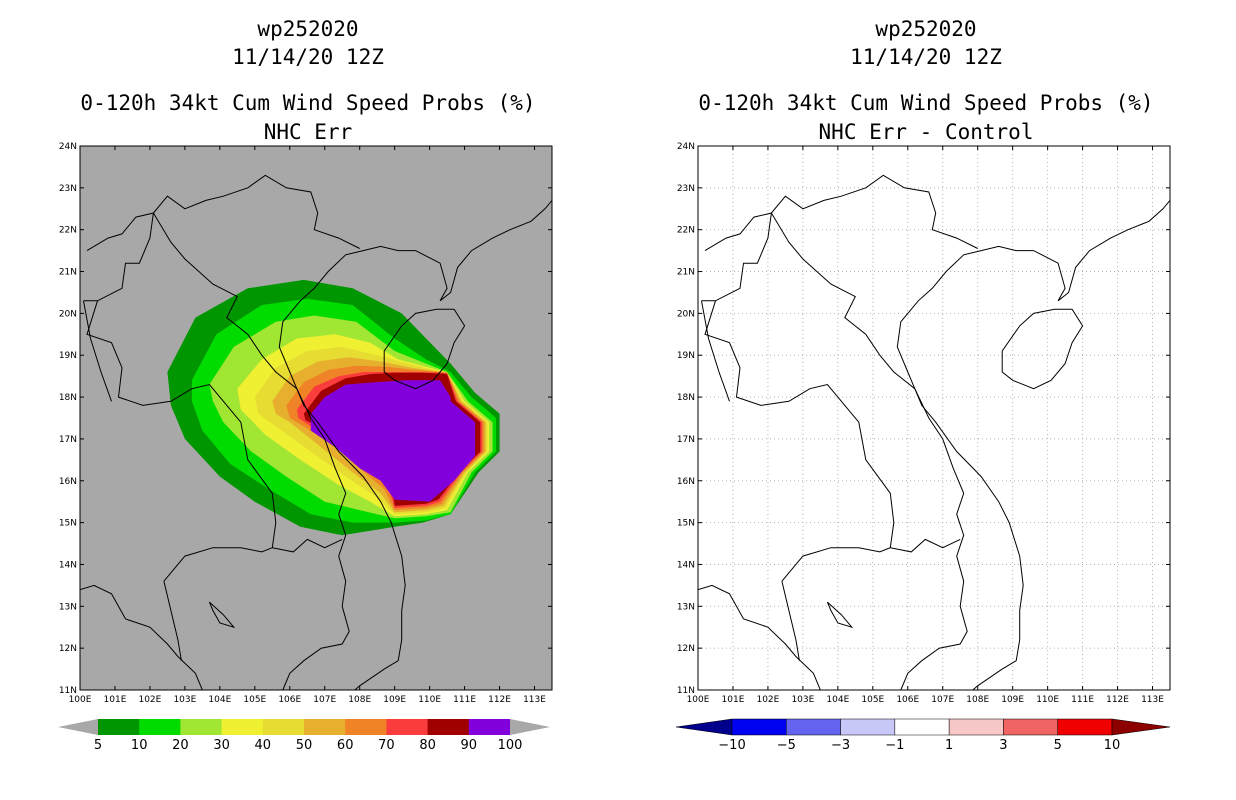 The height and width of the screenshot is (800, 1236). I want to click on colorbar-label: −10, so click(731, 745).